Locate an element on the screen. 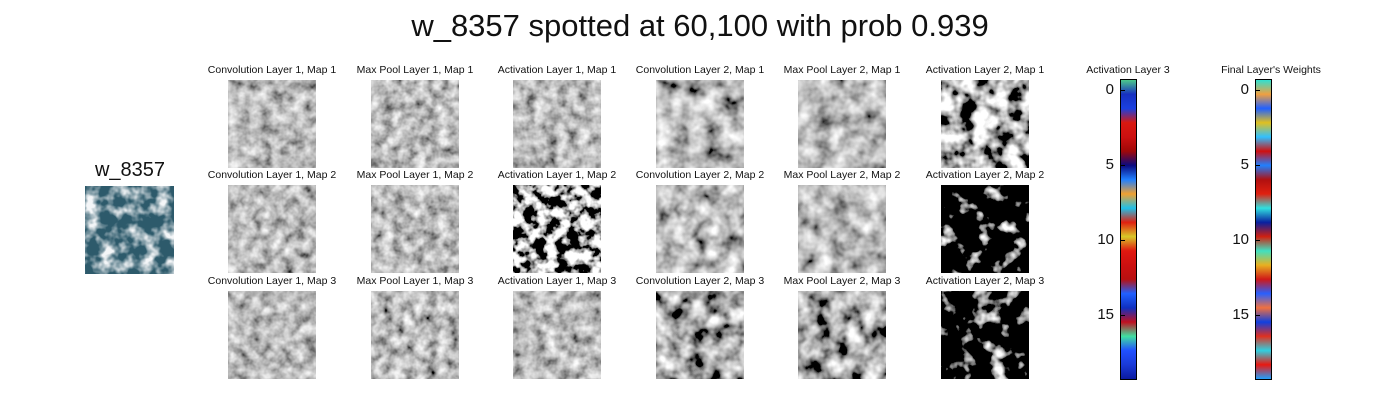 The height and width of the screenshot is (400, 1400). final-weights-colorbar is located at coordinates (1263, 229).